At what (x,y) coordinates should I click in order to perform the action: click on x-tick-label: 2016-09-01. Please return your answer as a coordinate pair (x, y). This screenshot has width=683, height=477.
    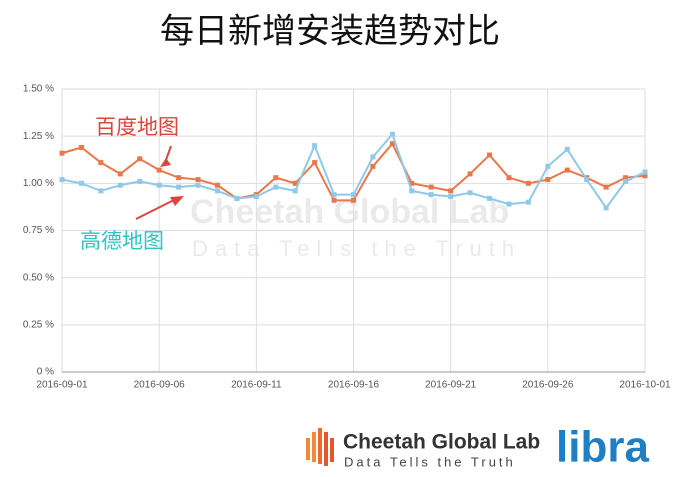
    Looking at the image, I should click on (62, 385).